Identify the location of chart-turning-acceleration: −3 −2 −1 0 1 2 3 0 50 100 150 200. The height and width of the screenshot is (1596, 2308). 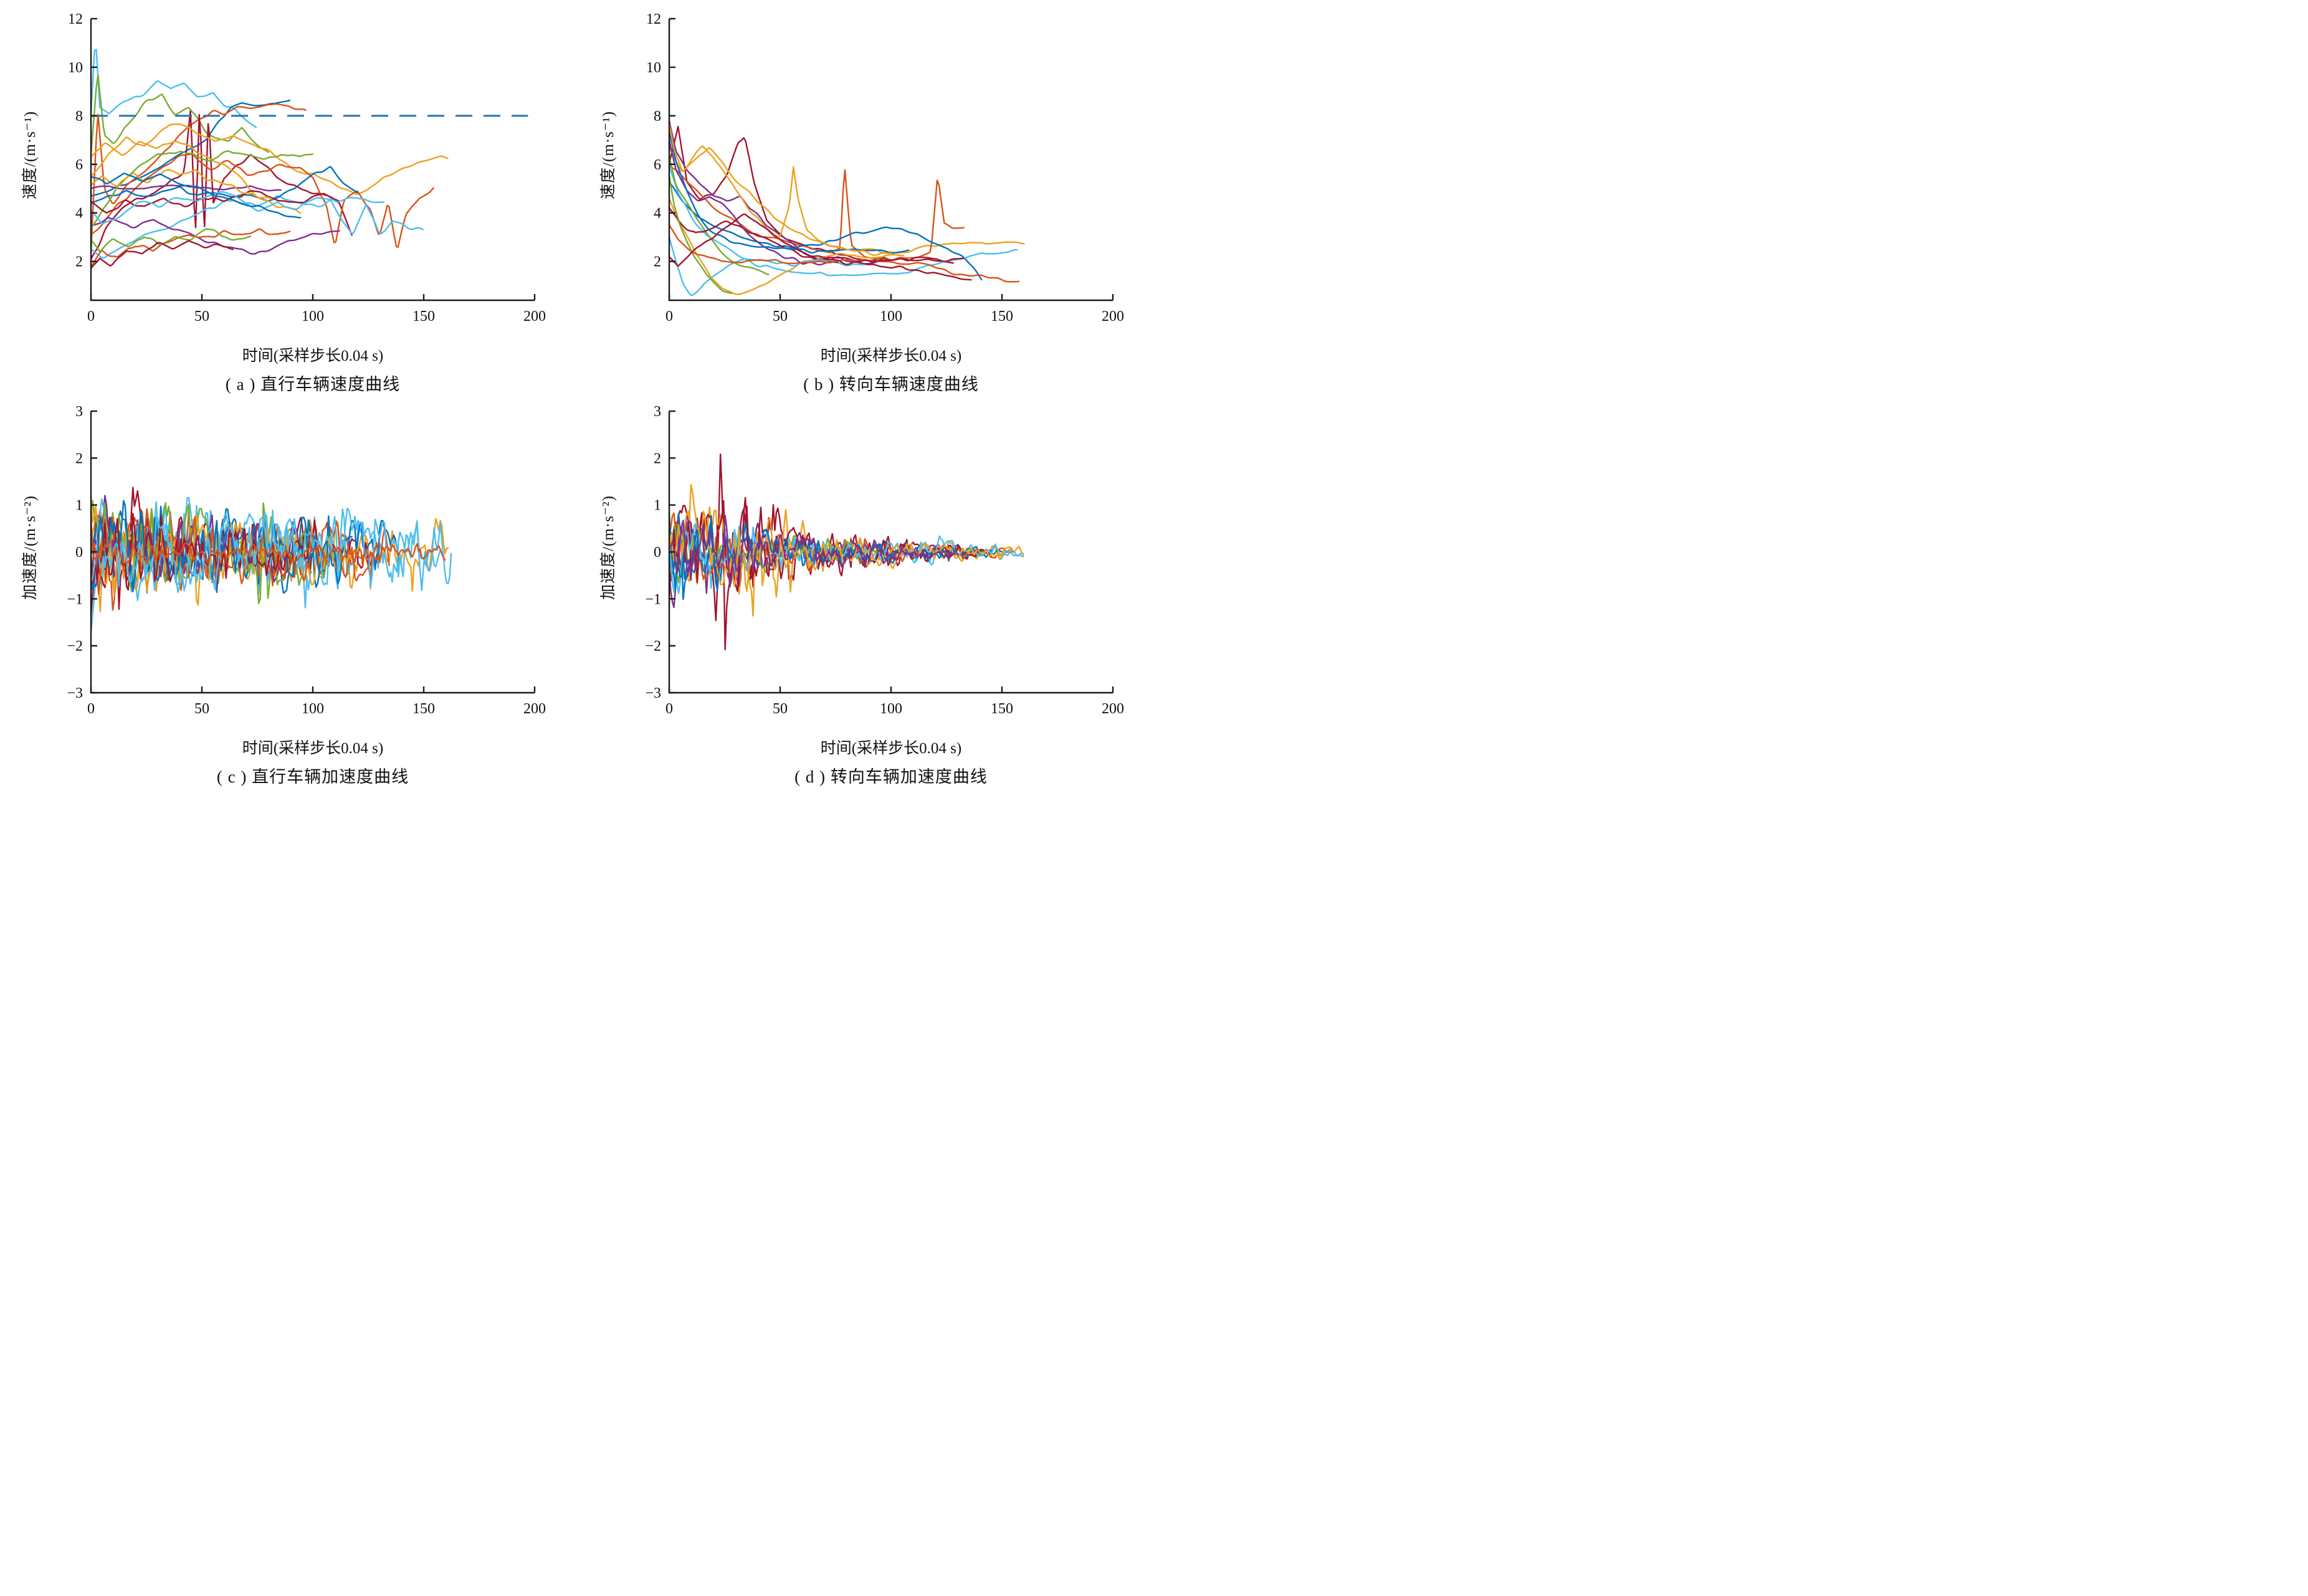
(884, 561).